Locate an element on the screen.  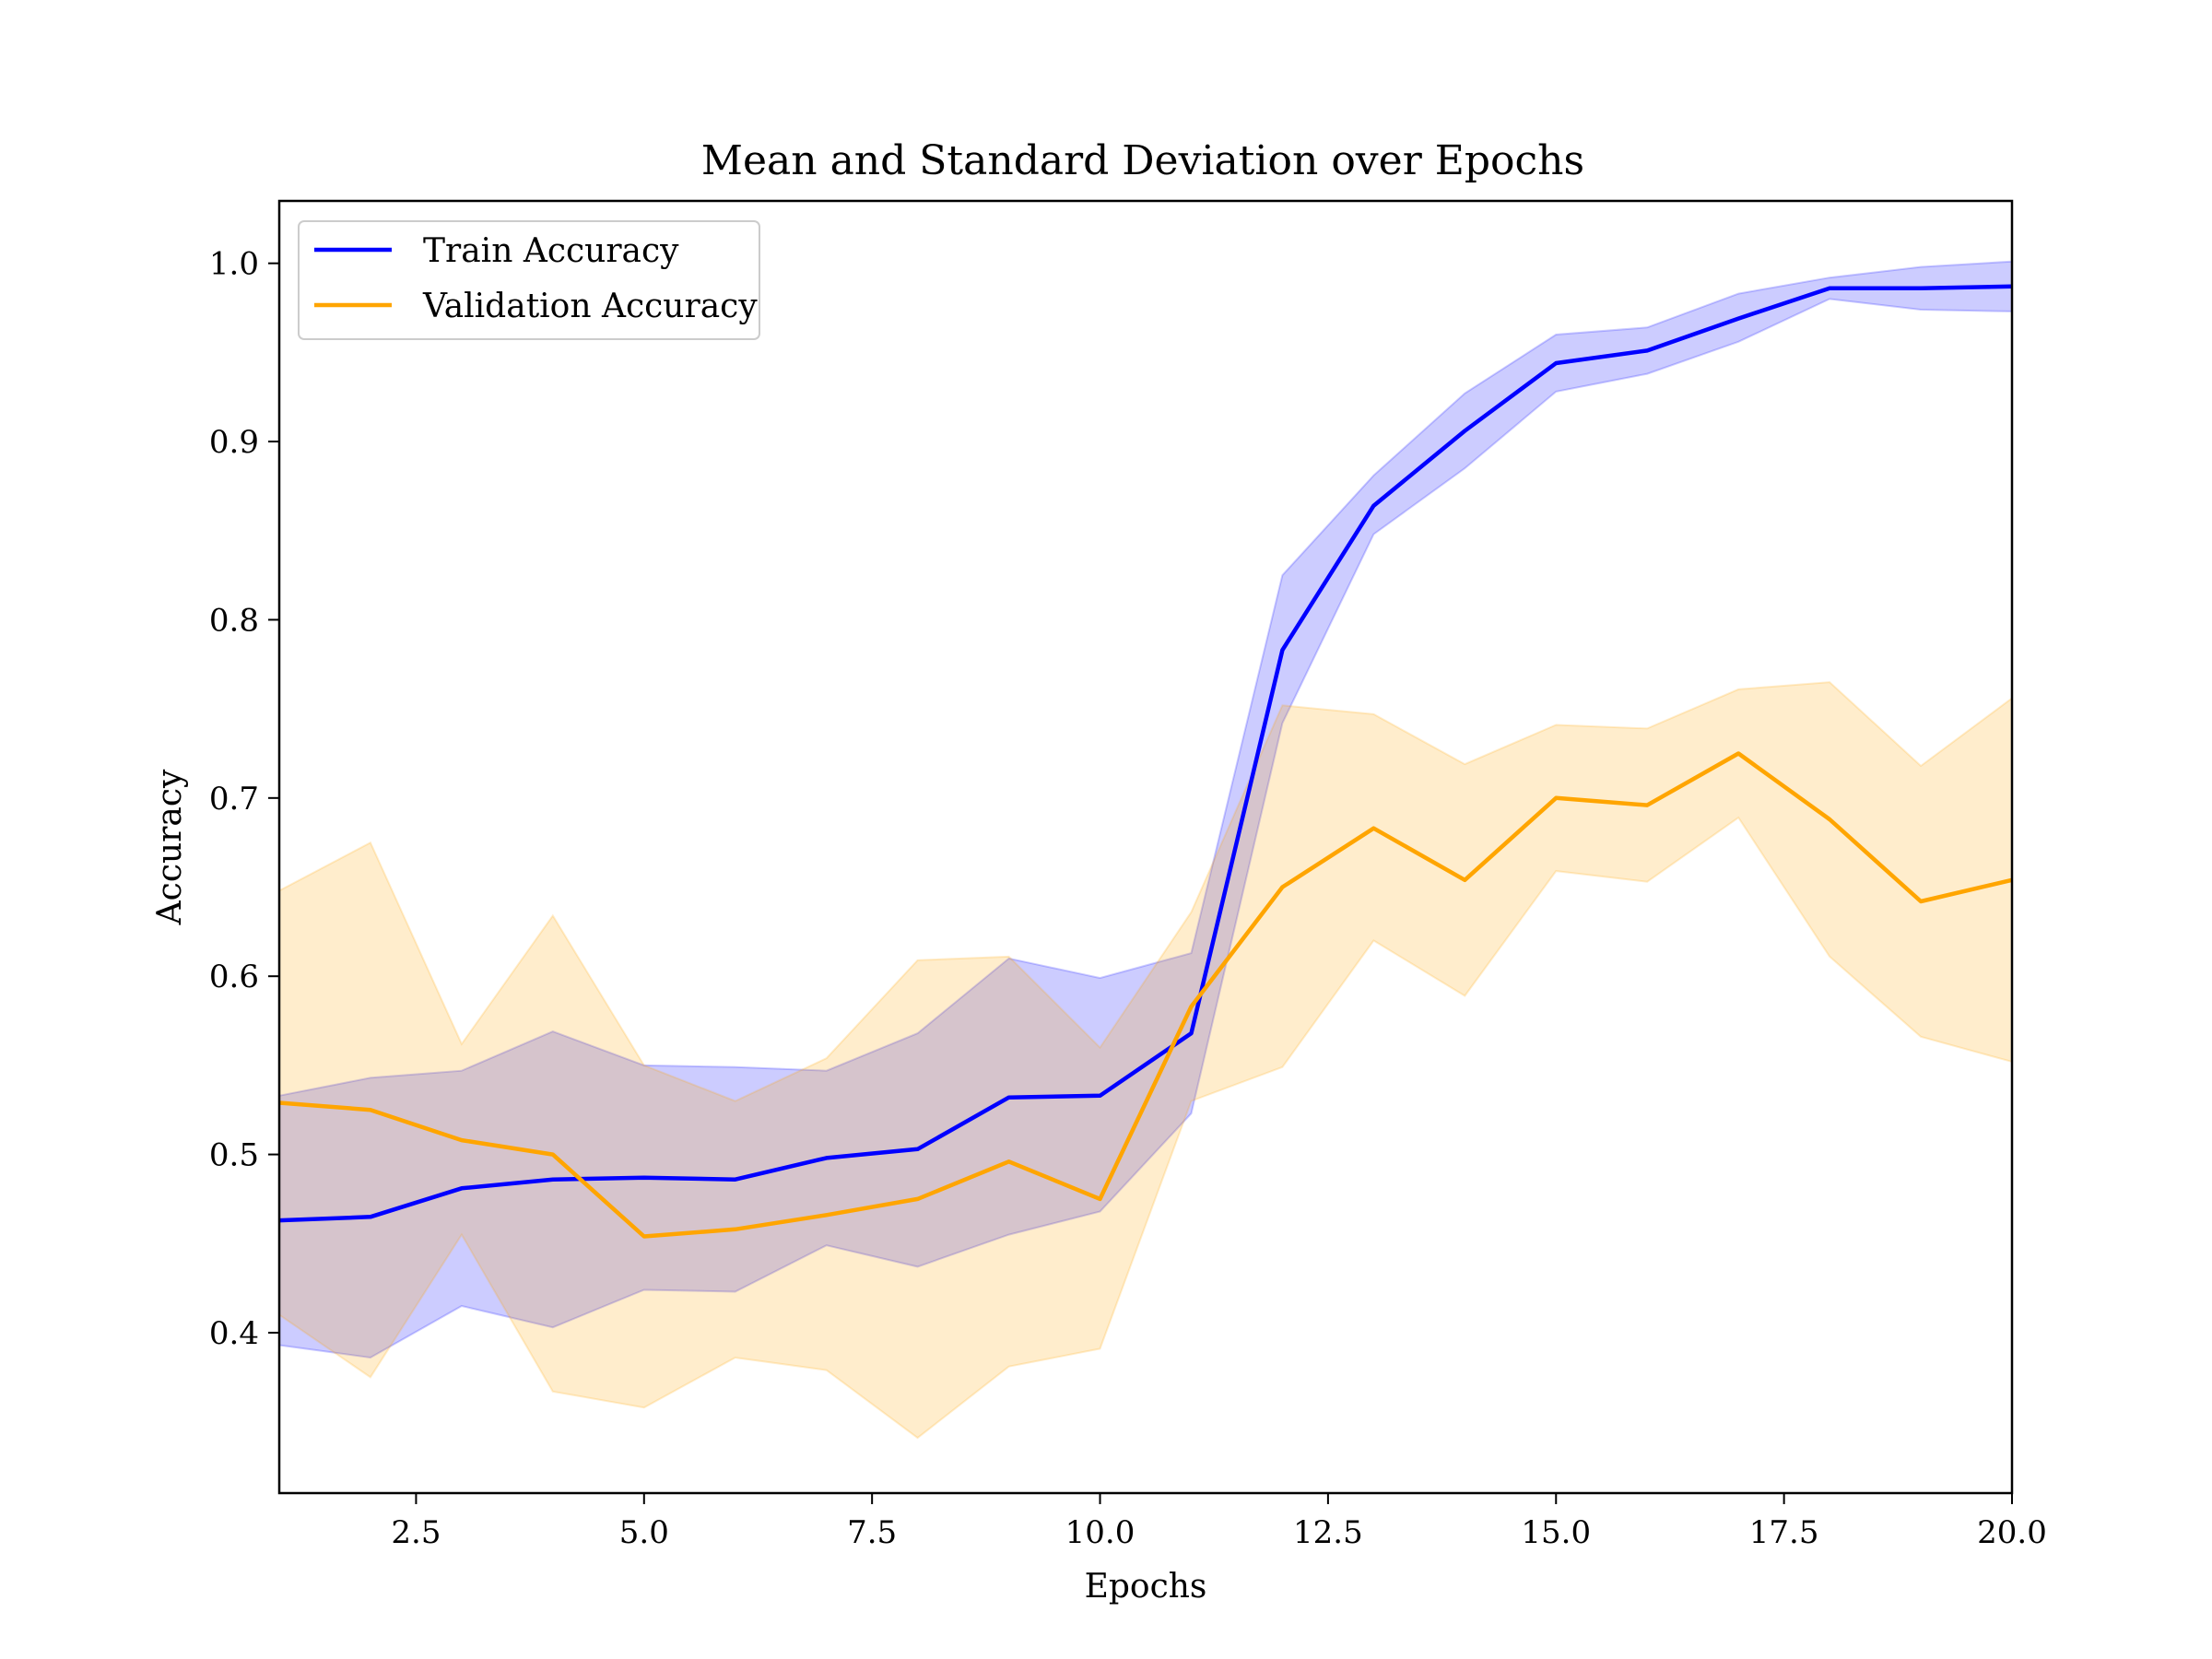
x-tick-label: 5.0 is located at coordinates (644, 1532).